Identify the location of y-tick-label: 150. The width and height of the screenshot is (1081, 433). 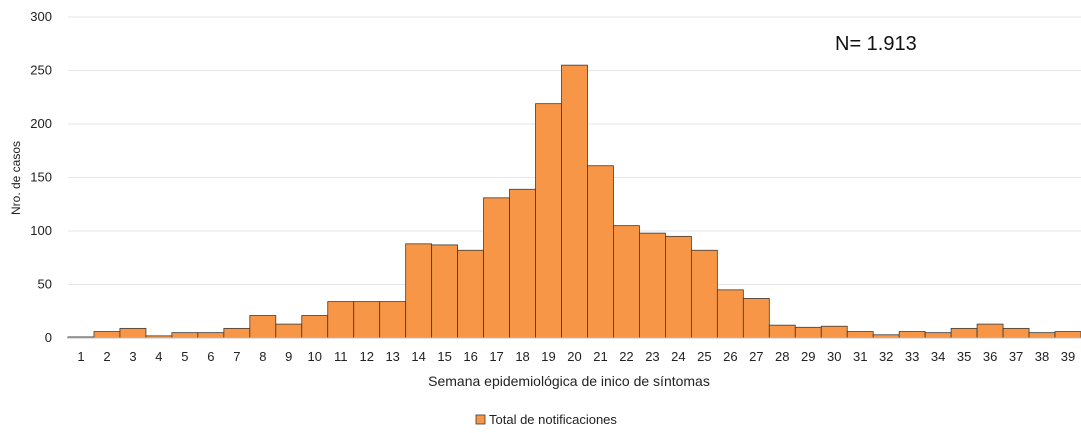
(41, 177).